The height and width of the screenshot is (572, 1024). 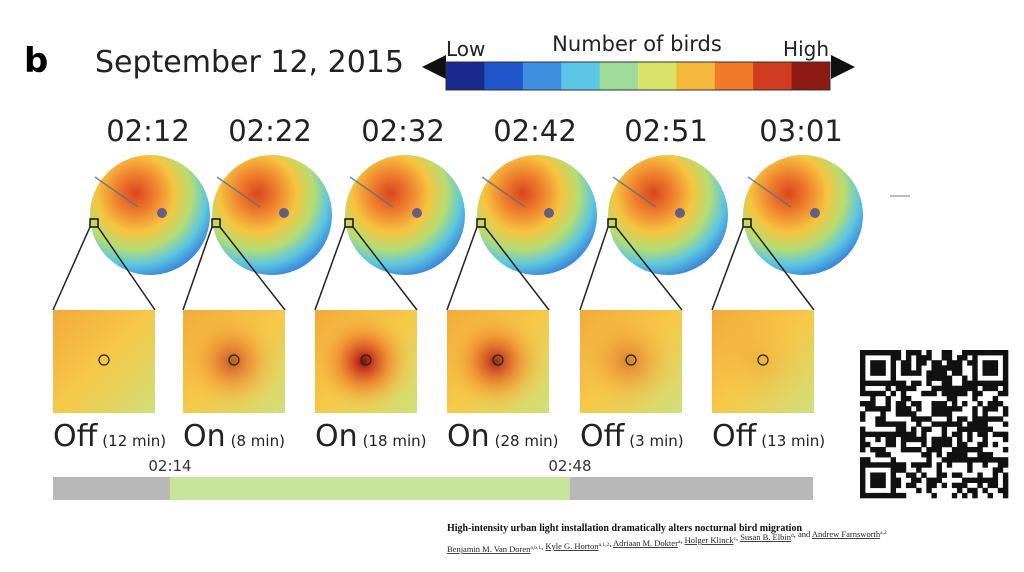 I want to click on radar-beam, so click(x=503, y=192).